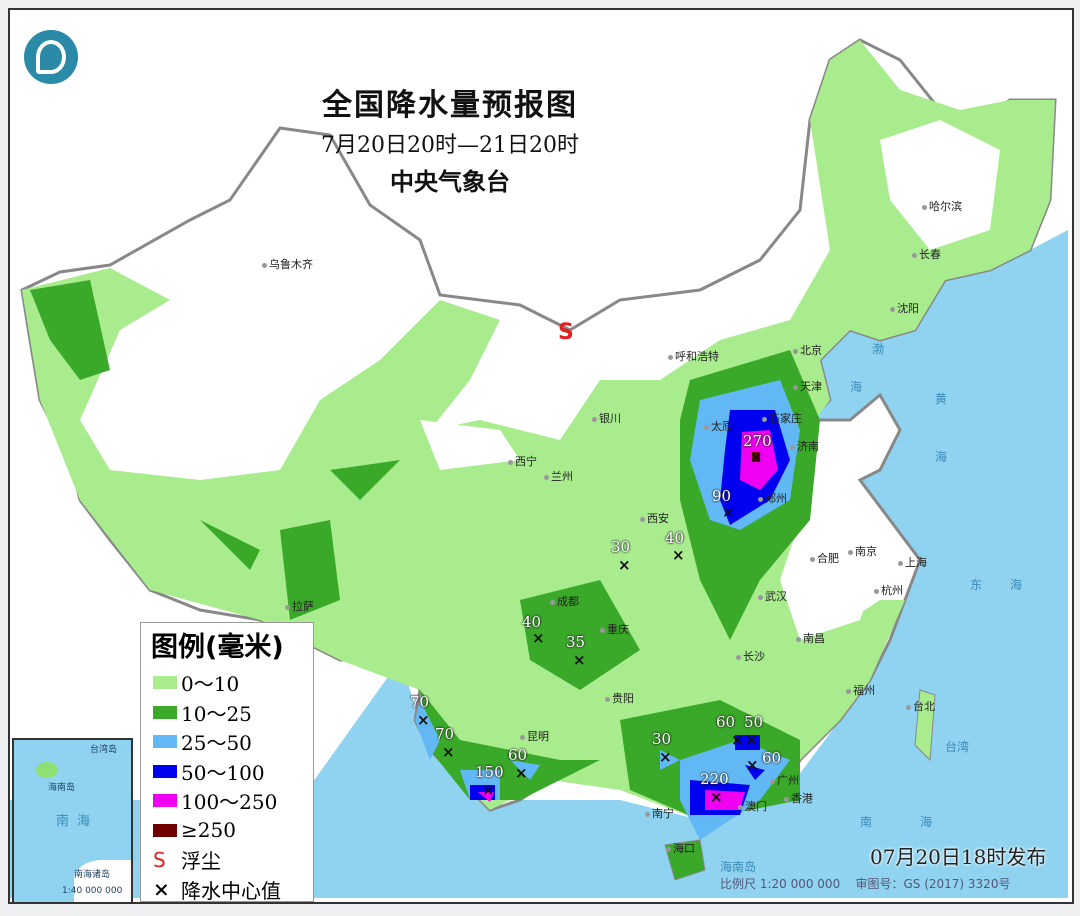 Image resolution: width=1080 pixels, height=916 pixels. I want to click on hainan, so click(685, 860).